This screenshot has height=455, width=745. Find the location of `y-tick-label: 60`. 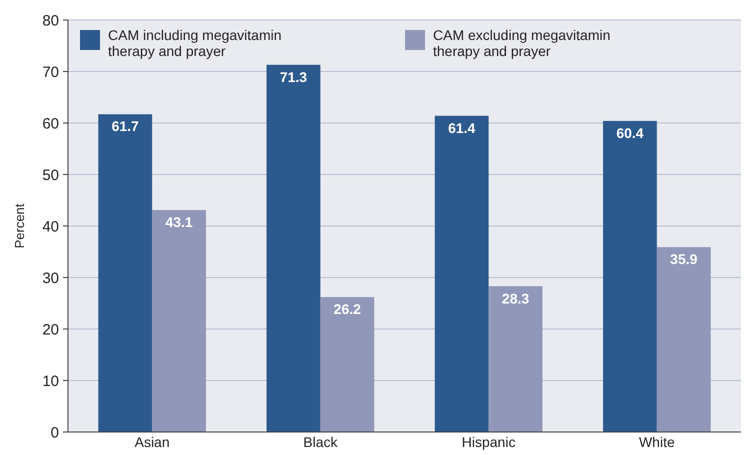

y-tick-label: 60 is located at coordinates (50, 123).